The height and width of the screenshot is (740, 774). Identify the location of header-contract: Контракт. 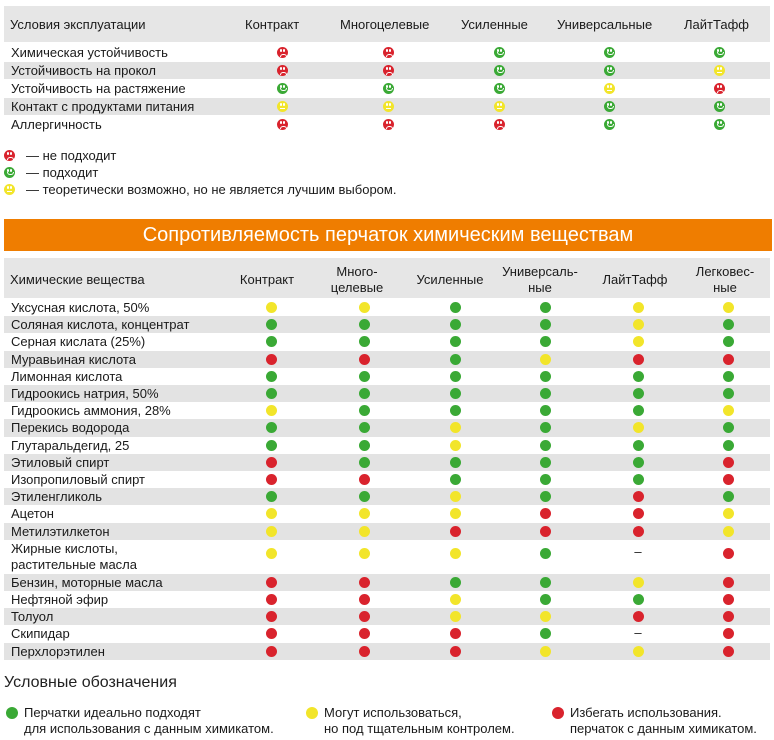
(272, 24).